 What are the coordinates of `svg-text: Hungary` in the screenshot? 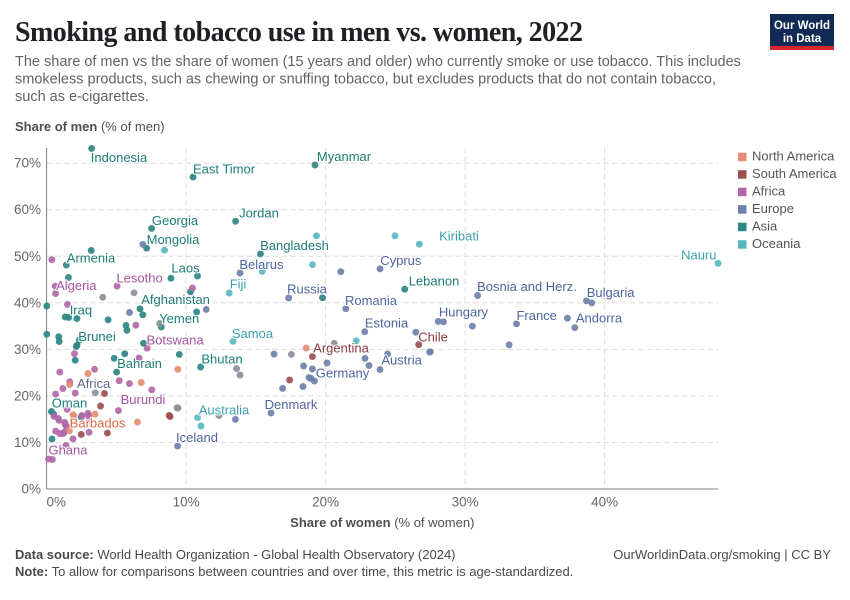 It's located at (464, 311).